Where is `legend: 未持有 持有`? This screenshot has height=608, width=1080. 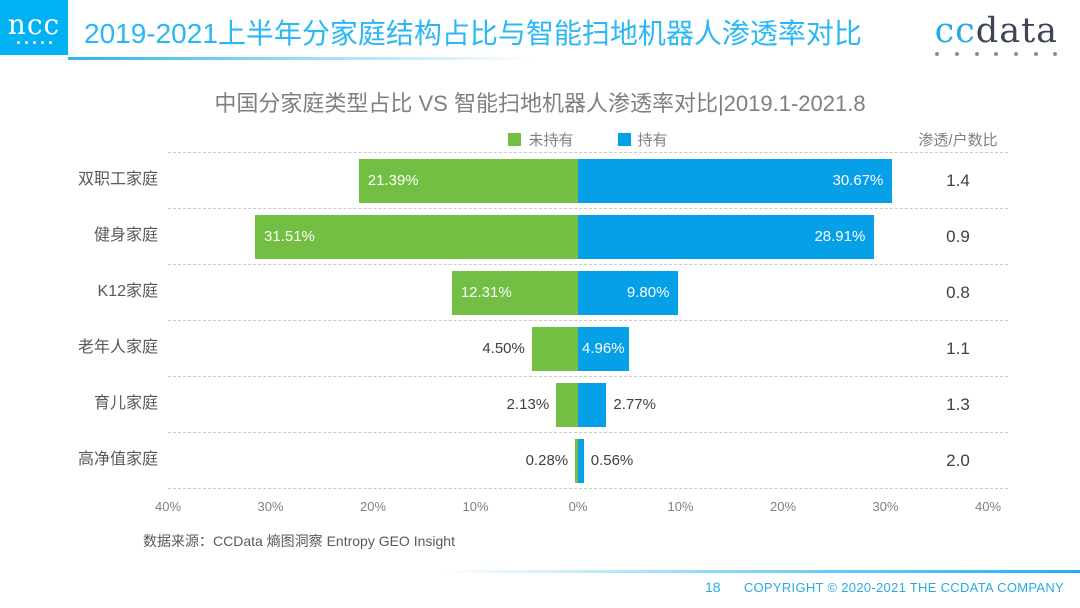 legend: 未持有 持有 is located at coordinates (588, 139).